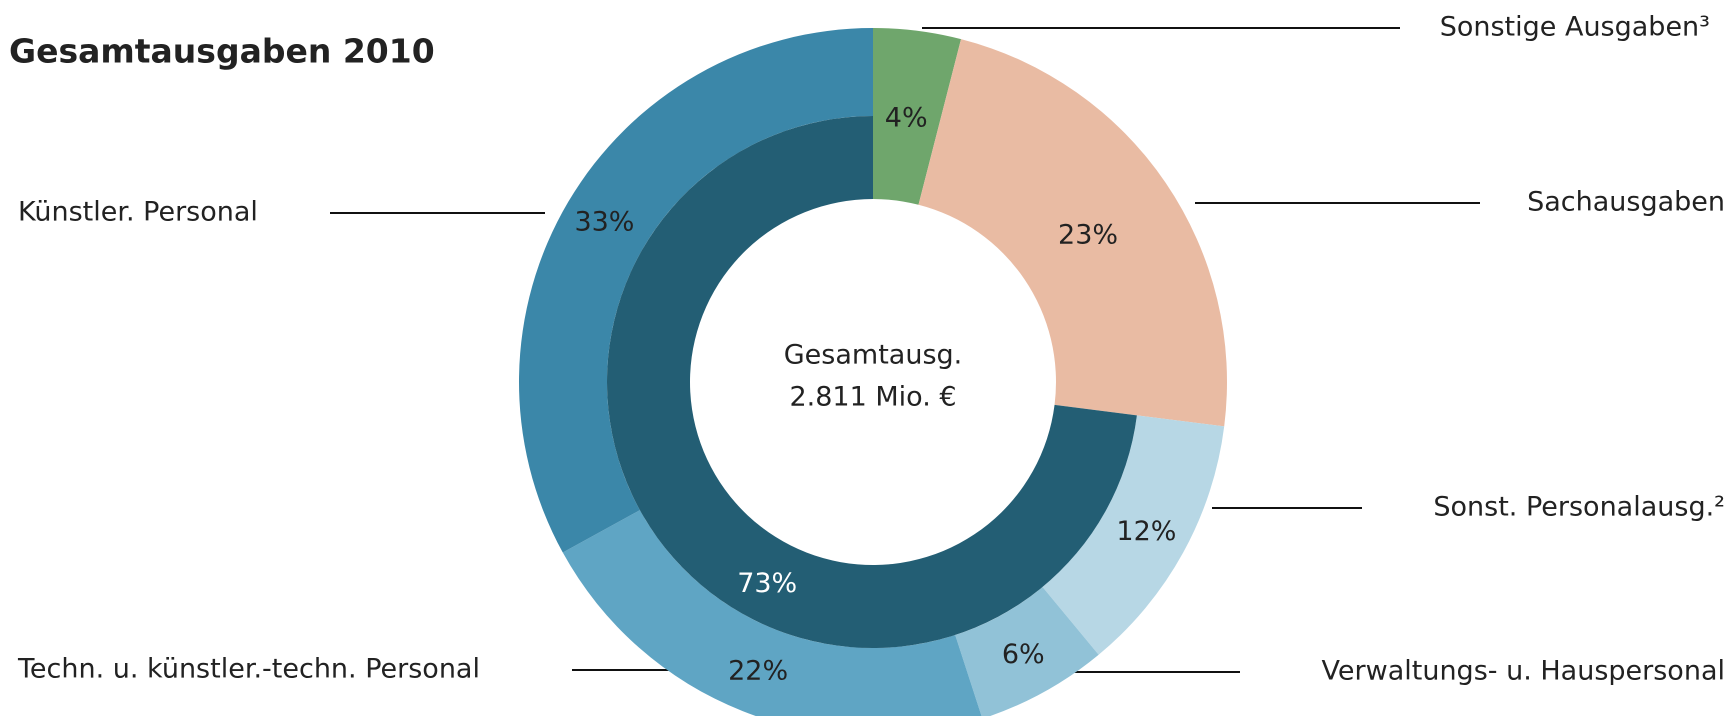 This screenshot has height=716, width=1736. What do you see at coordinates (1523, 671) in the screenshot?
I see `category-label: Verwaltungs- u. Hauspersonal` at bounding box center [1523, 671].